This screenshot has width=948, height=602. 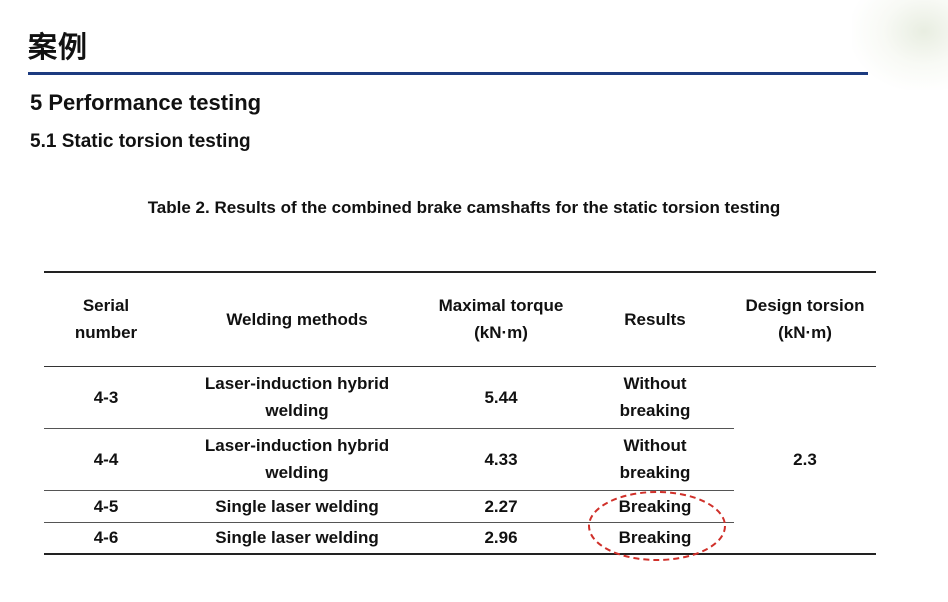 I want to click on title-underline, so click(x=448, y=73).